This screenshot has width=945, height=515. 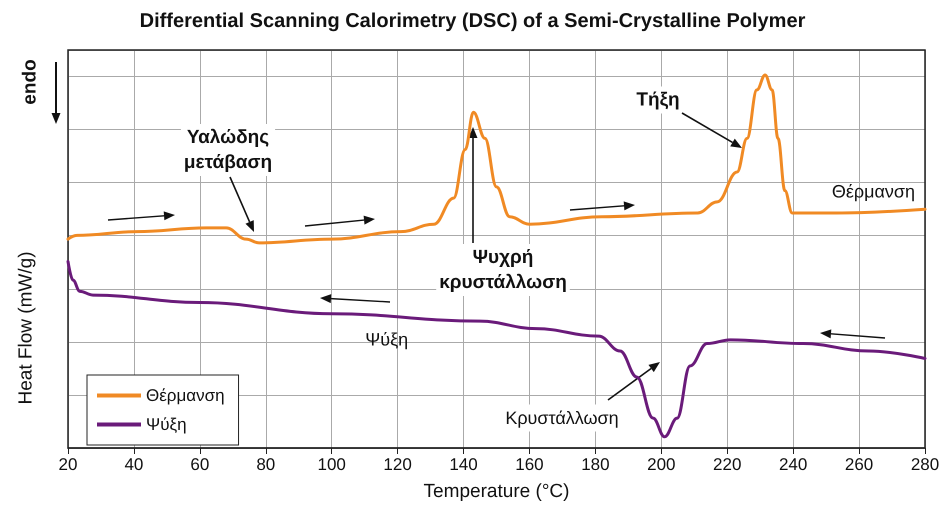 I want to click on annotation: Τήξη, so click(x=658, y=100).